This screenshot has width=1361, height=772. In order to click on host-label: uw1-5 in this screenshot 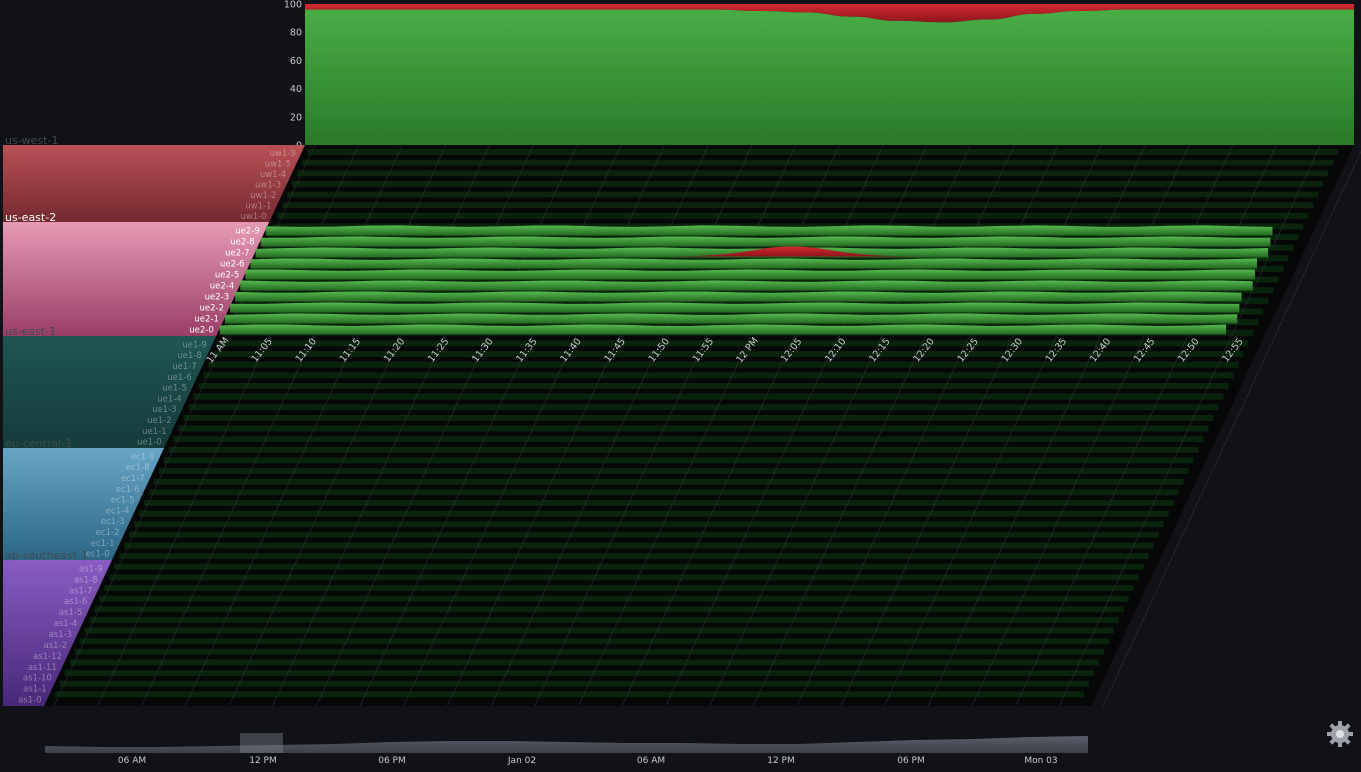, I will do `click(278, 165)`.